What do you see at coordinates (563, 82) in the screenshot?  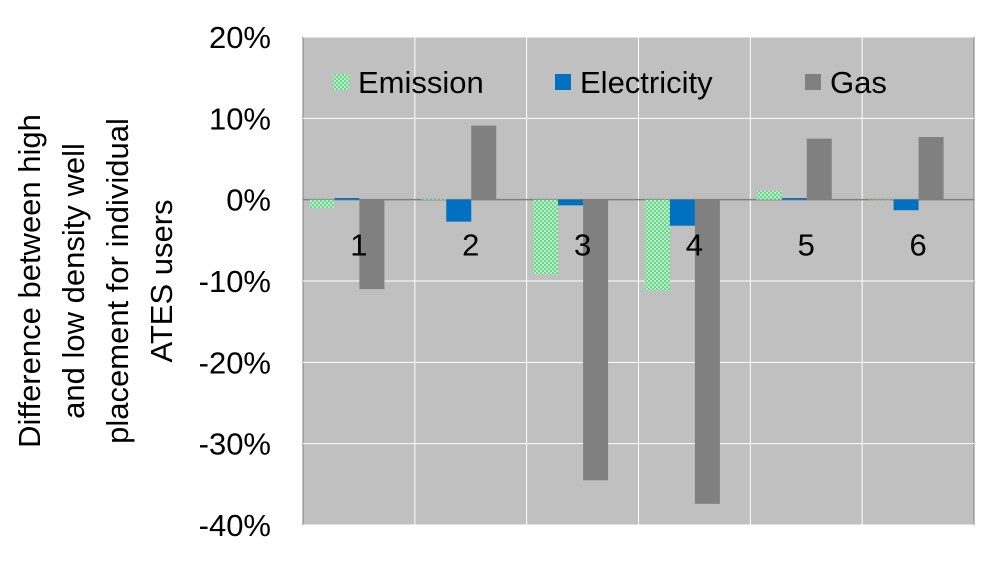 I see `legend-swatch-electricity` at bounding box center [563, 82].